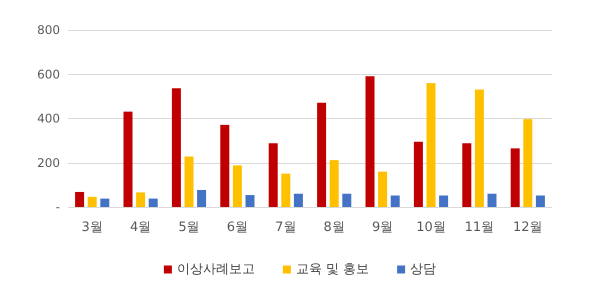  I want to click on y-tick-label: -, so click(58, 207).